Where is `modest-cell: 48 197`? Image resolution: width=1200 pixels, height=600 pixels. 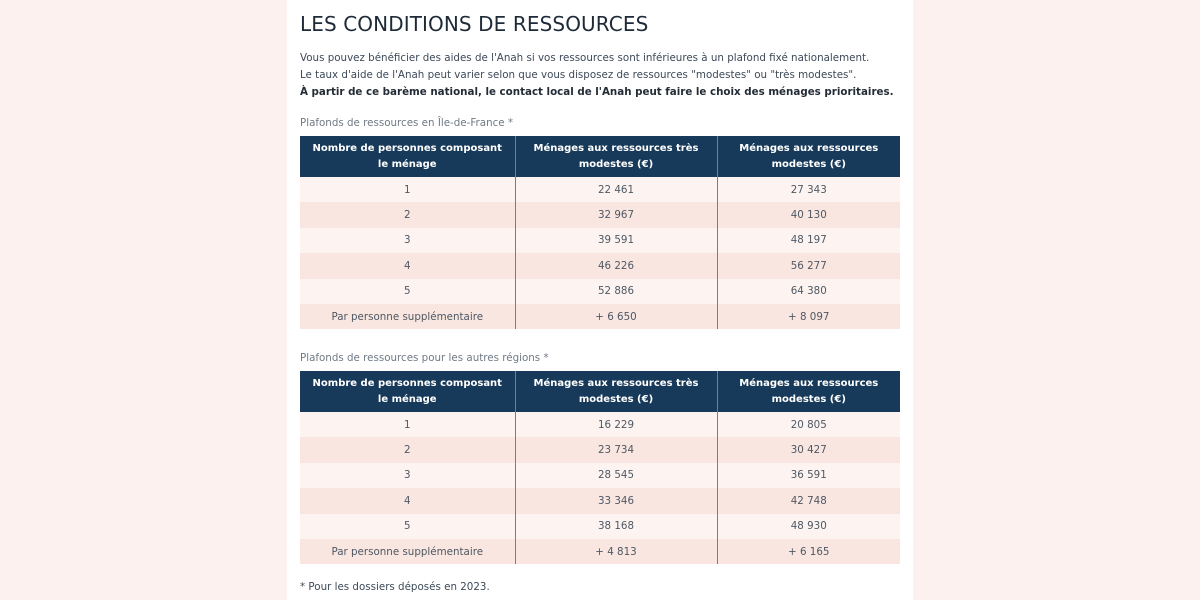 modest-cell: 48 197 is located at coordinates (808, 240).